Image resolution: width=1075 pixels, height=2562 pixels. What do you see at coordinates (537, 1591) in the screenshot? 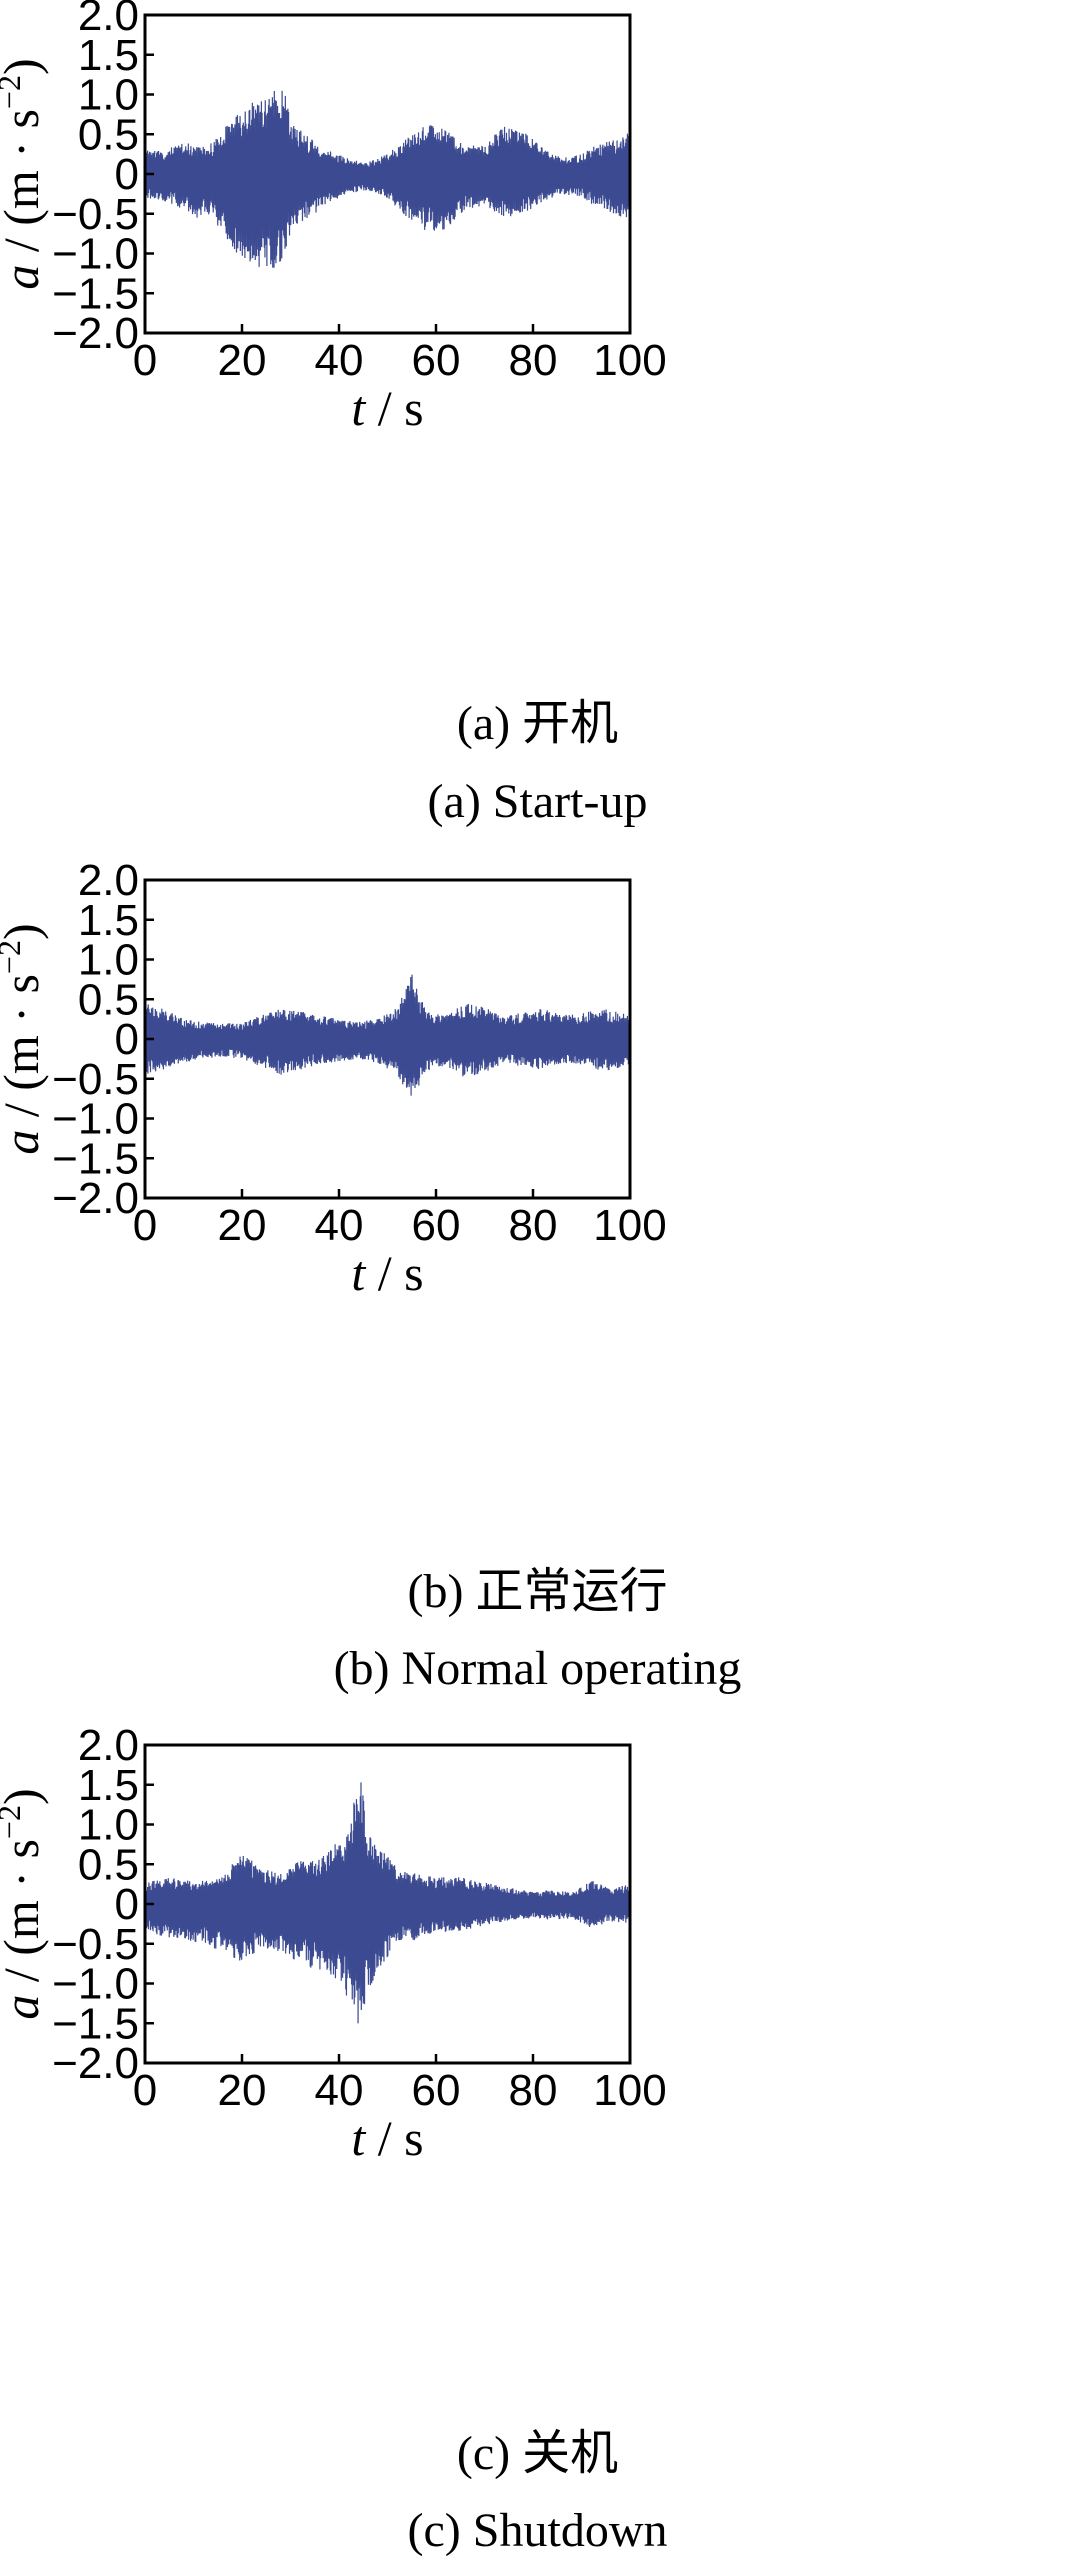
I see `caption-b-cn: (b) 正常运行` at bounding box center [537, 1591].